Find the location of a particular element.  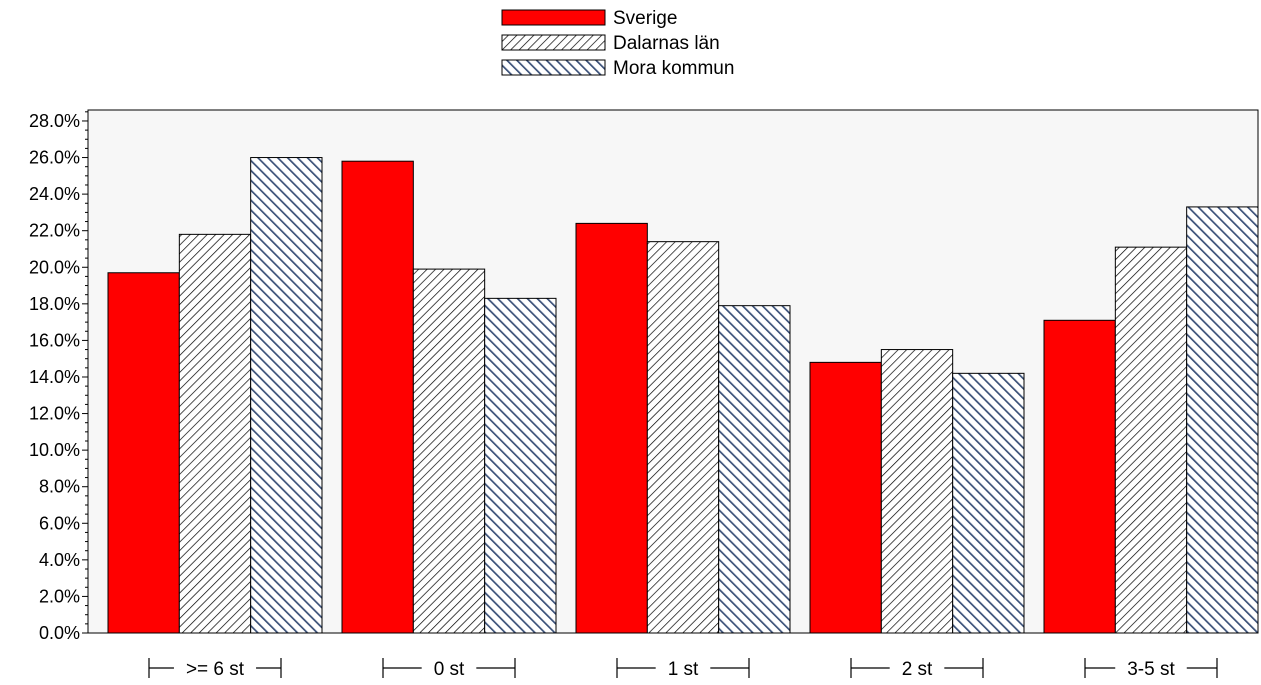

bar-2-st-sverige is located at coordinates (845, 497).